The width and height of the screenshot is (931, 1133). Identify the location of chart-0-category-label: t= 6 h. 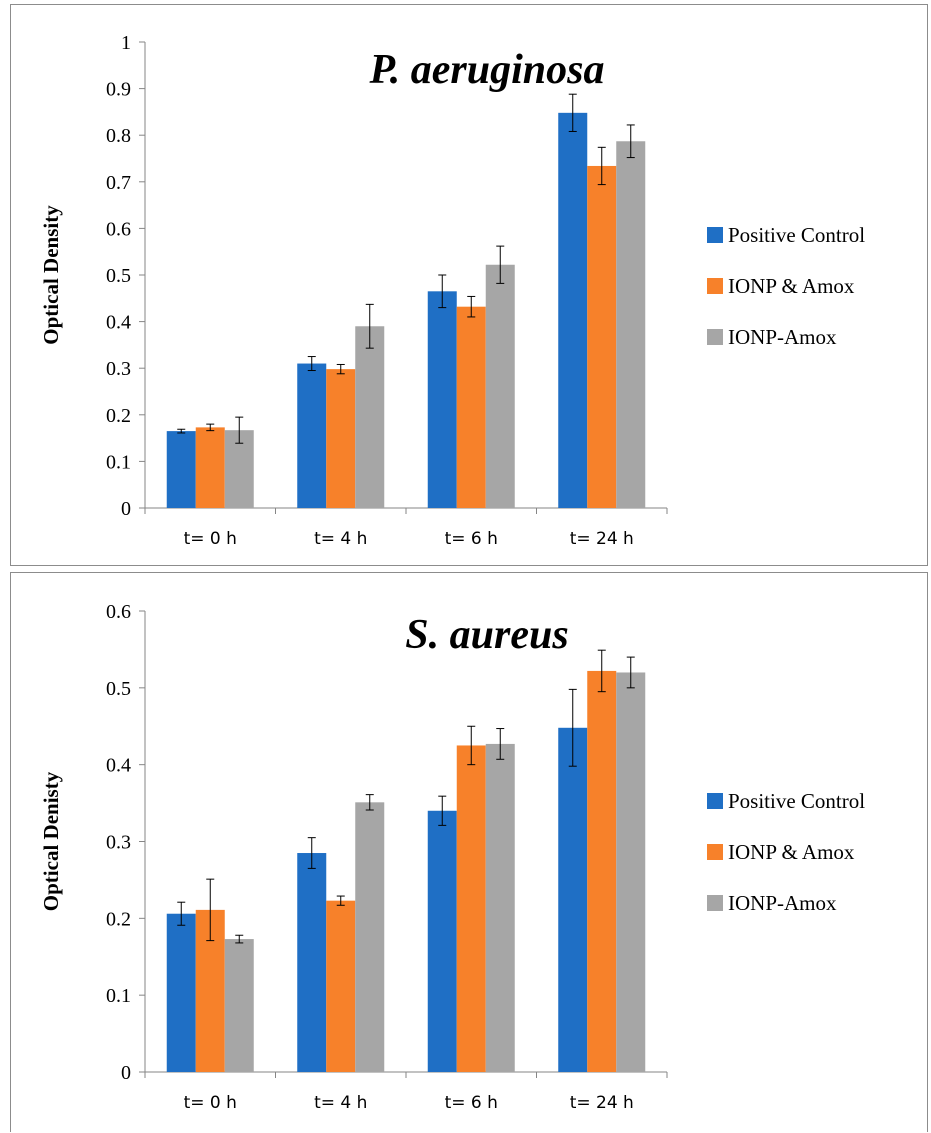
(471, 539).